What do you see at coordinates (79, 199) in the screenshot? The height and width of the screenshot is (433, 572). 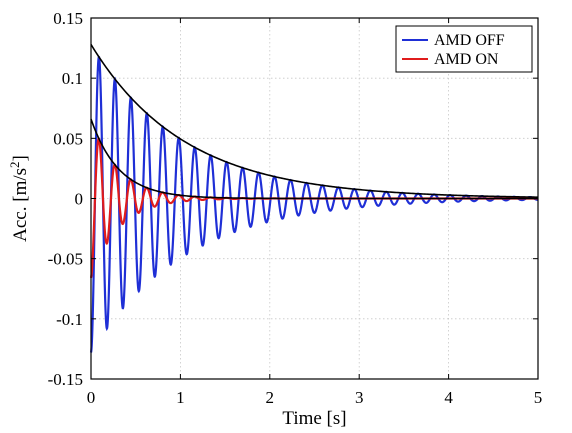 I see `y-tick-label: 0` at bounding box center [79, 199].